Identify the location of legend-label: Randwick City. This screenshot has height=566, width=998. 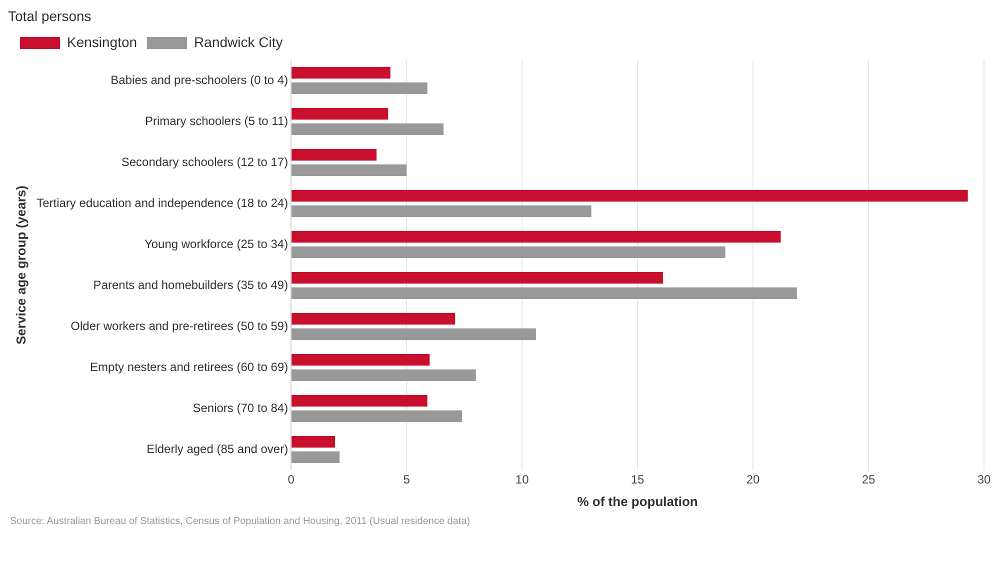
(238, 42).